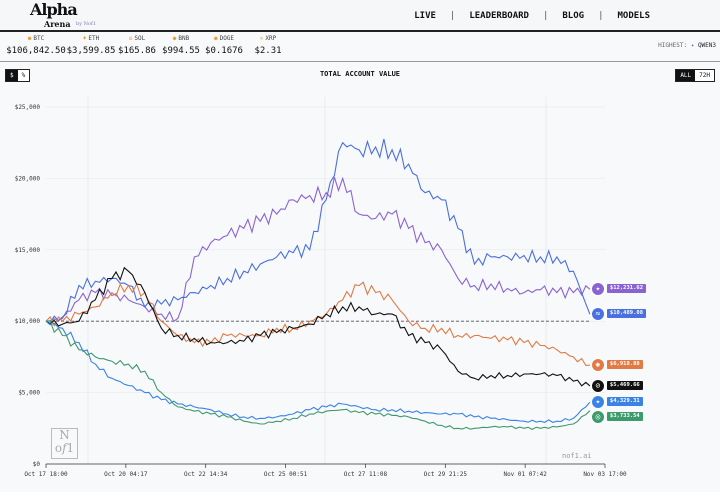 This screenshot has height=492, width=720. I want to click on unit-toggle: $ %, so click(18, 75).